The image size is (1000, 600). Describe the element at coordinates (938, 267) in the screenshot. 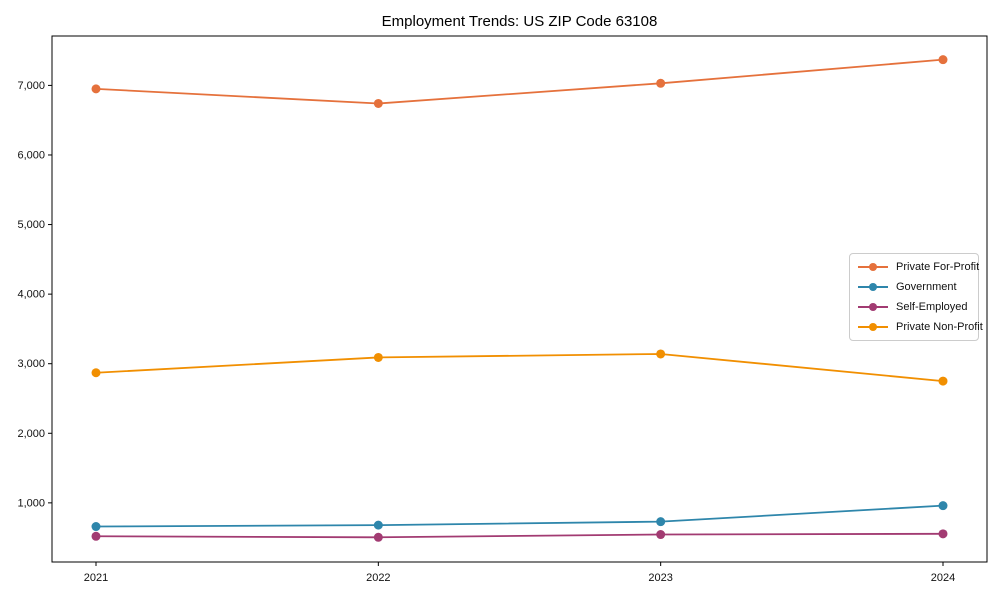

I see `legend-label: Private For-Profit` at that location.